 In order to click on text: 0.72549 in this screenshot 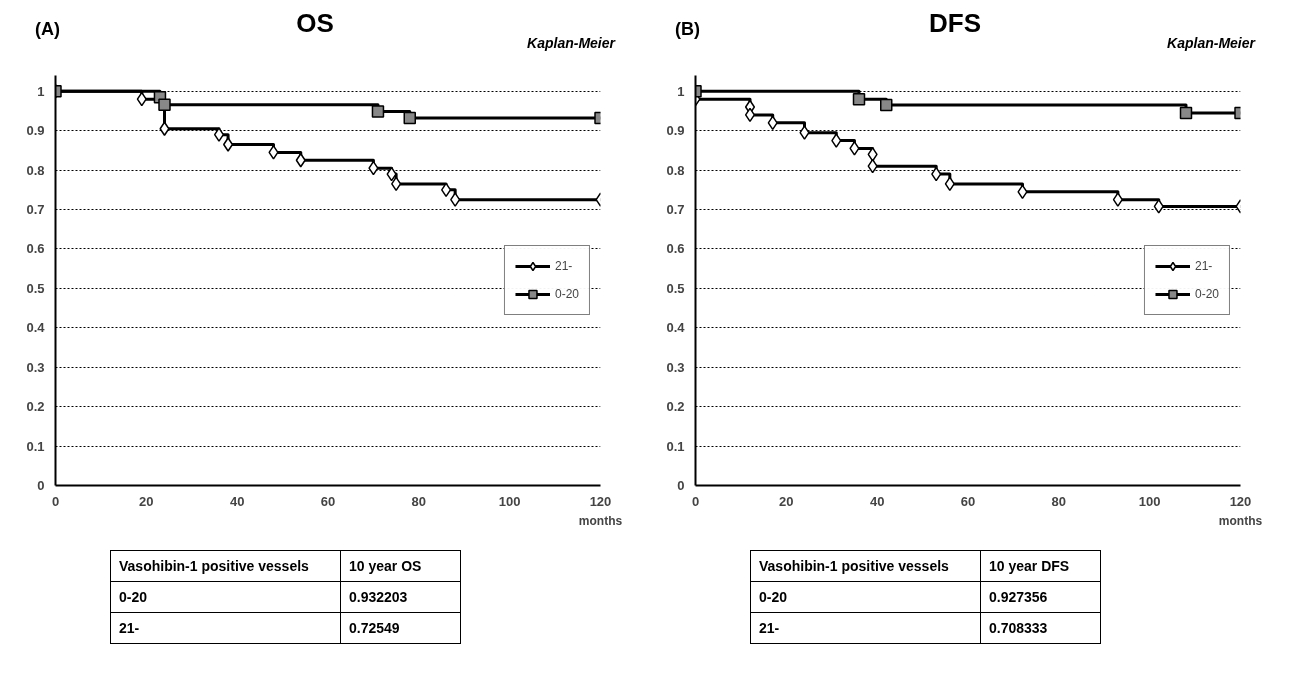, I will do `click(400, 628)`.